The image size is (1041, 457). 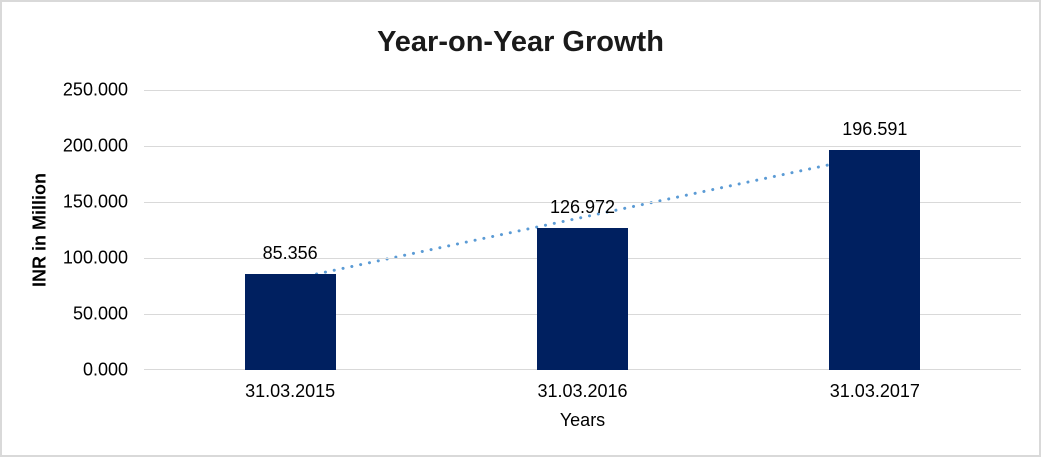 I want to click on y-tick-label: 200.000, so click(x=95, y=145).